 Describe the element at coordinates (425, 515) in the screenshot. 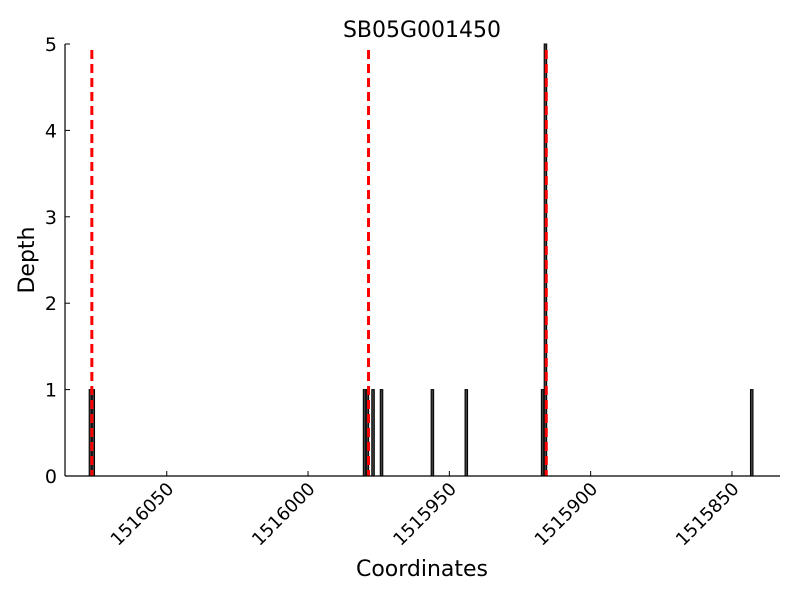

I see `x-tick-label: 1515950` at that location.